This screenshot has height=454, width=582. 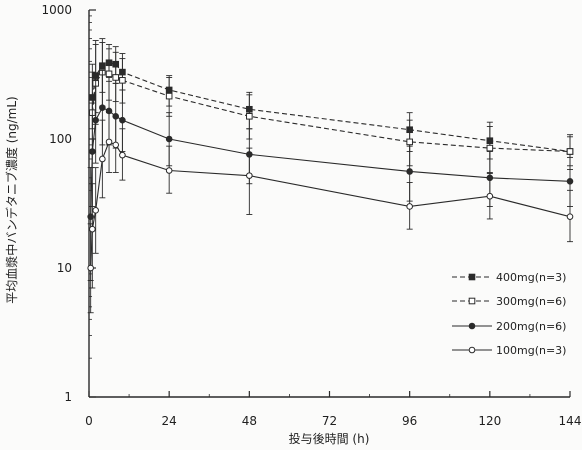 What do you see at coordinates (11, 199) in the screenshot?
I see `y-axis-title: 平均血漿中バンデタニブ濃度 (ng/mL)` at bounding box center [11, 199].